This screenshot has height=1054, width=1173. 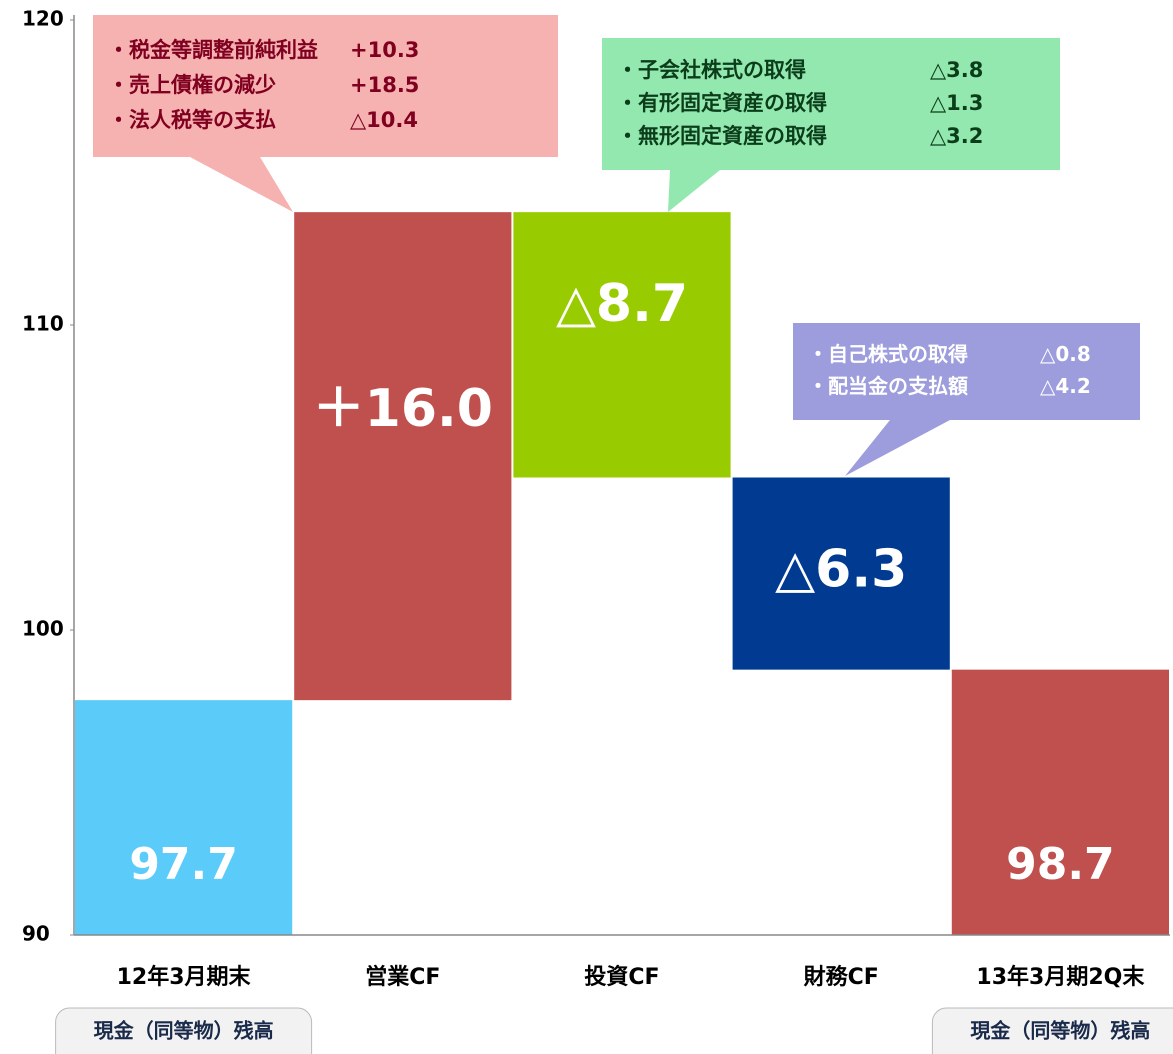 What do you see at coordinates (184, 977) in the screenshot?
I see `x-tick-label: 12年3月期末` at bounding box center [184, 977].